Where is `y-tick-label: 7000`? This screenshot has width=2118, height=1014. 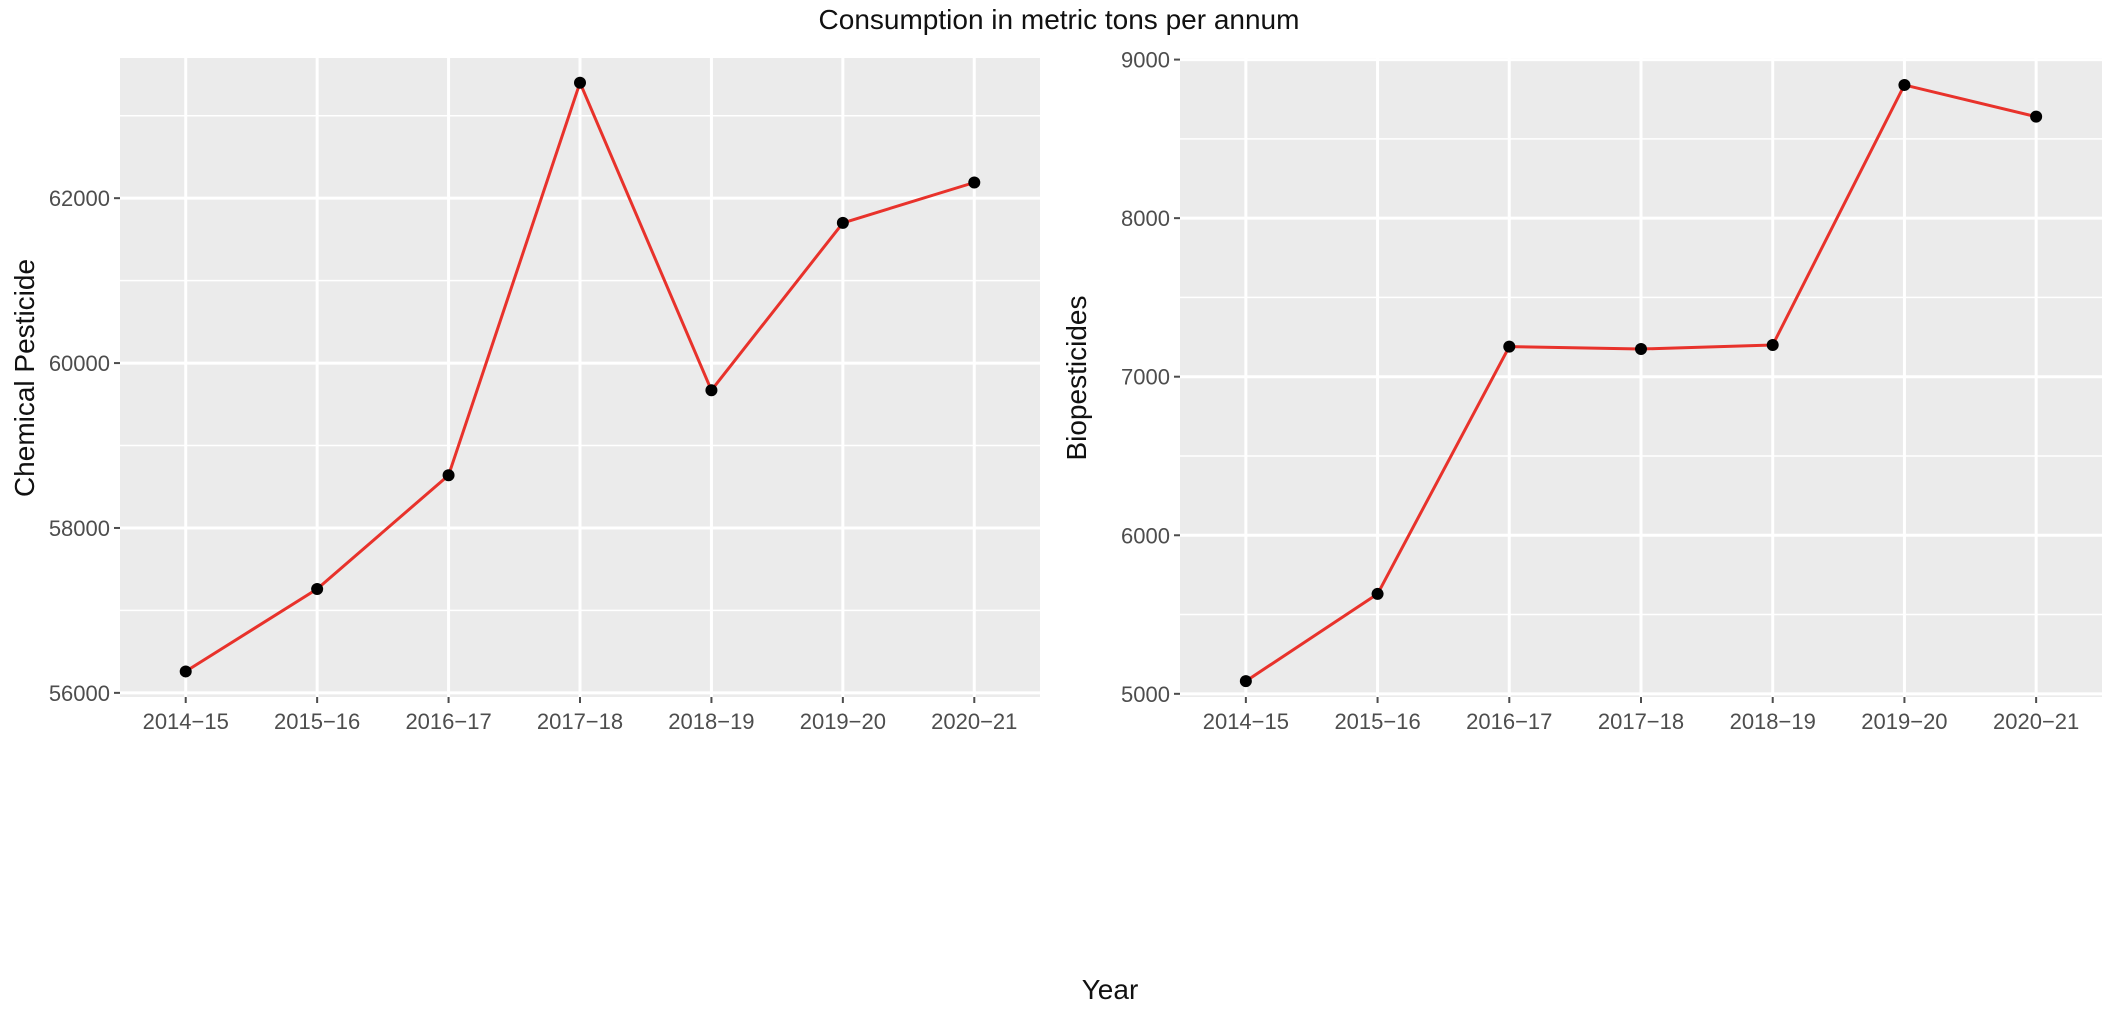 y-tick-label: 7000 is located at coordinates (1145, 377).